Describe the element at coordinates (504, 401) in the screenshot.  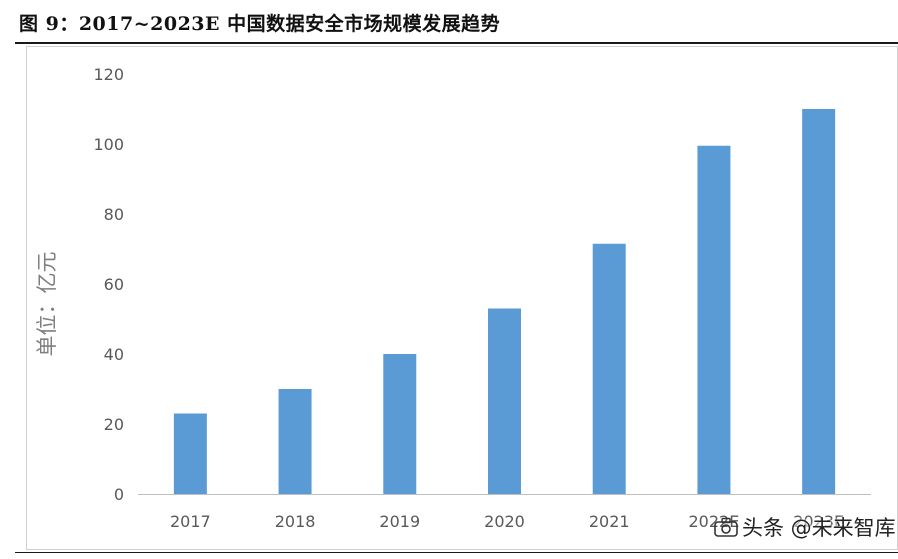
I see `bar-2020` at that location.